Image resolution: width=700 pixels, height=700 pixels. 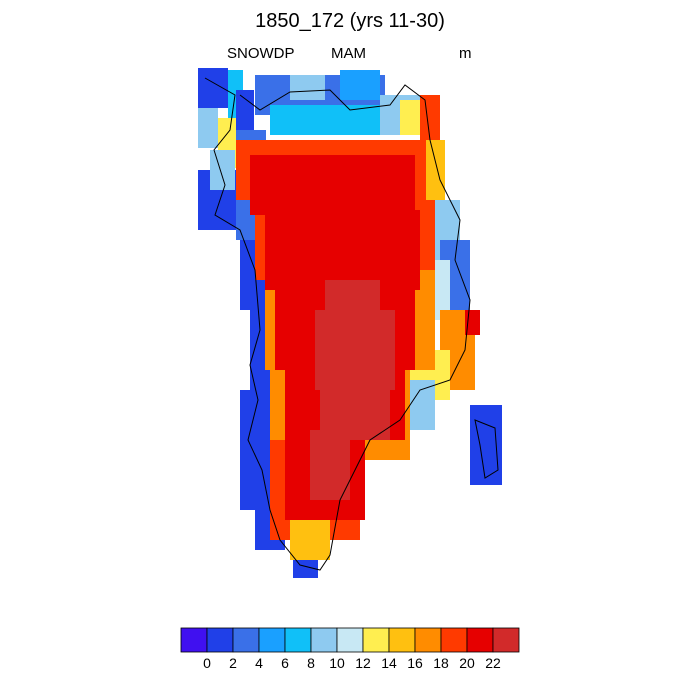 I want to click on colorbar-tick-label: 10, so click(x=337, y=663).